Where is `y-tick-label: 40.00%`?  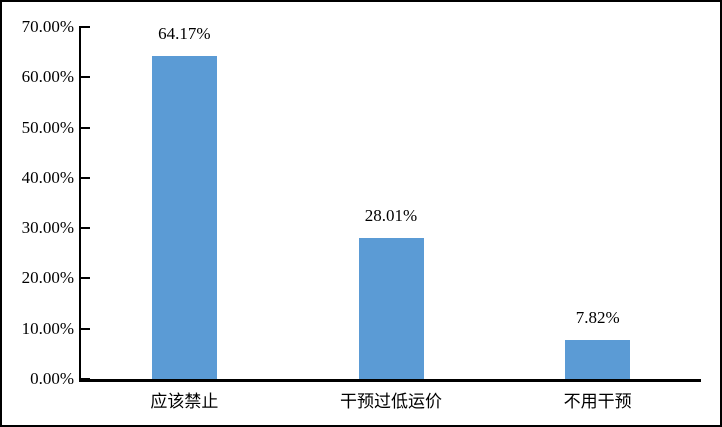
y-tick-label: 40.00% is located at coordinates (47, 177).